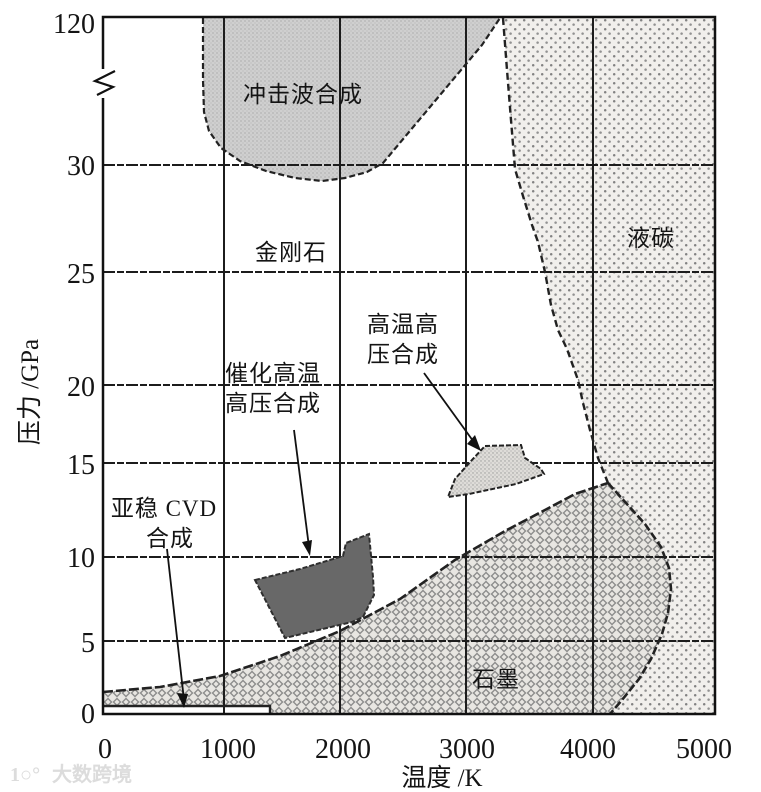  Describe the element at coordinates (307, 548) in the screenshot. I see `catalytic-arrow-head` at that location.